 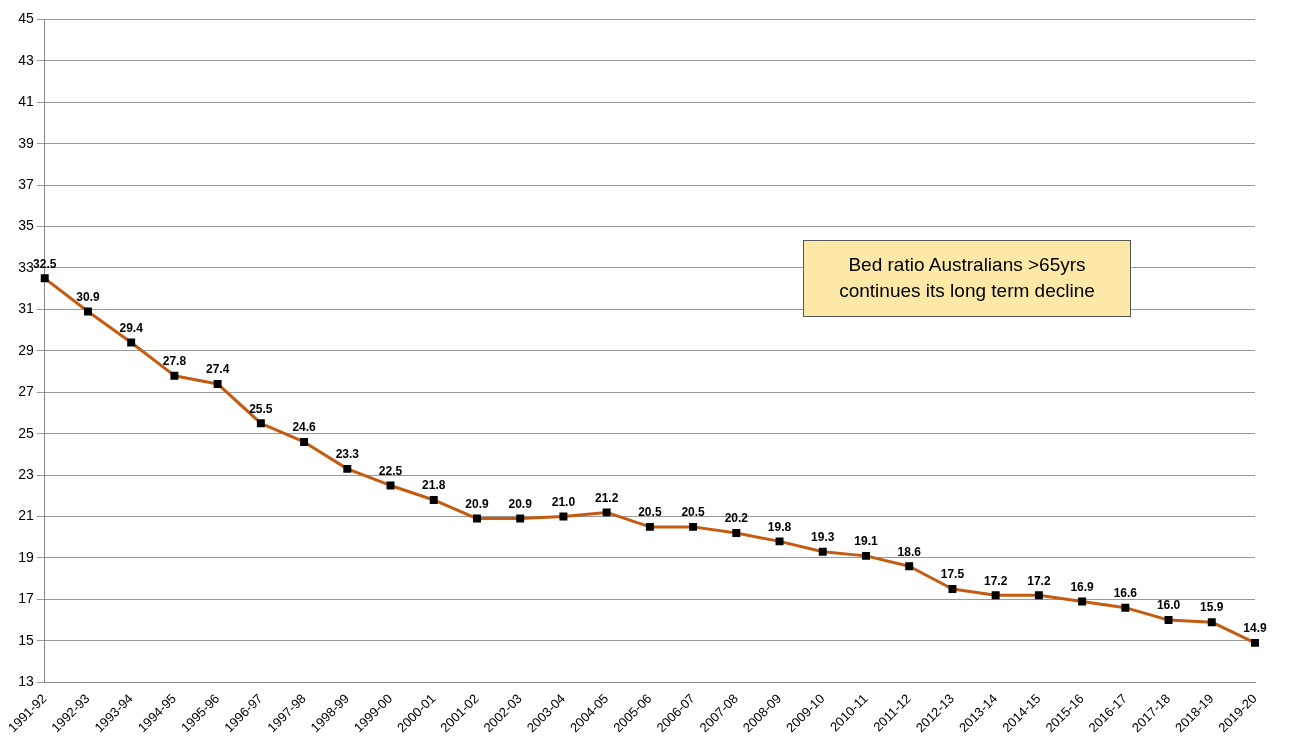 What do you see at coordinates (390, 470) in the screenshot?
I see `data-label: 22.5` at bounding box center [390, 470].